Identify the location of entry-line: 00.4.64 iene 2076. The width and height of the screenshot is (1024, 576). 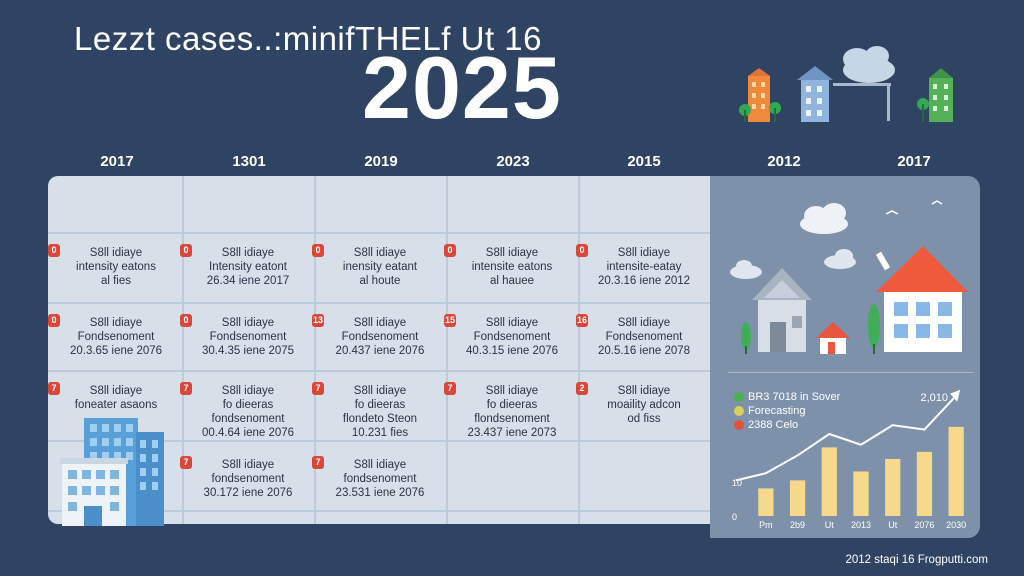
(248, 433).